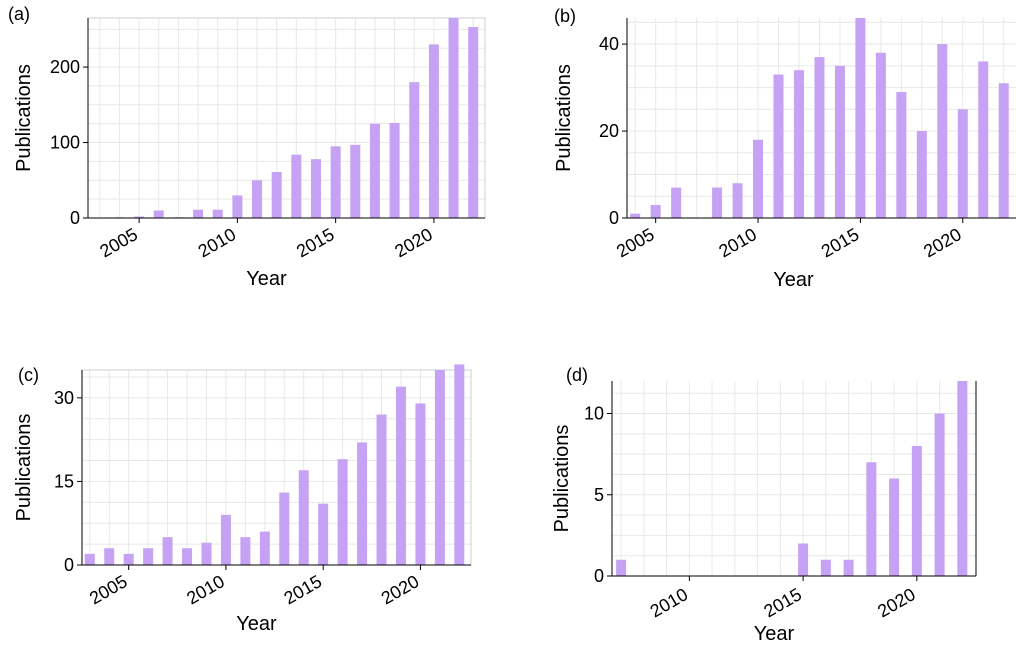  Describe the element at coordinates (65, 143) in the screenshot. I see `y-tick-label: 100` at that location.